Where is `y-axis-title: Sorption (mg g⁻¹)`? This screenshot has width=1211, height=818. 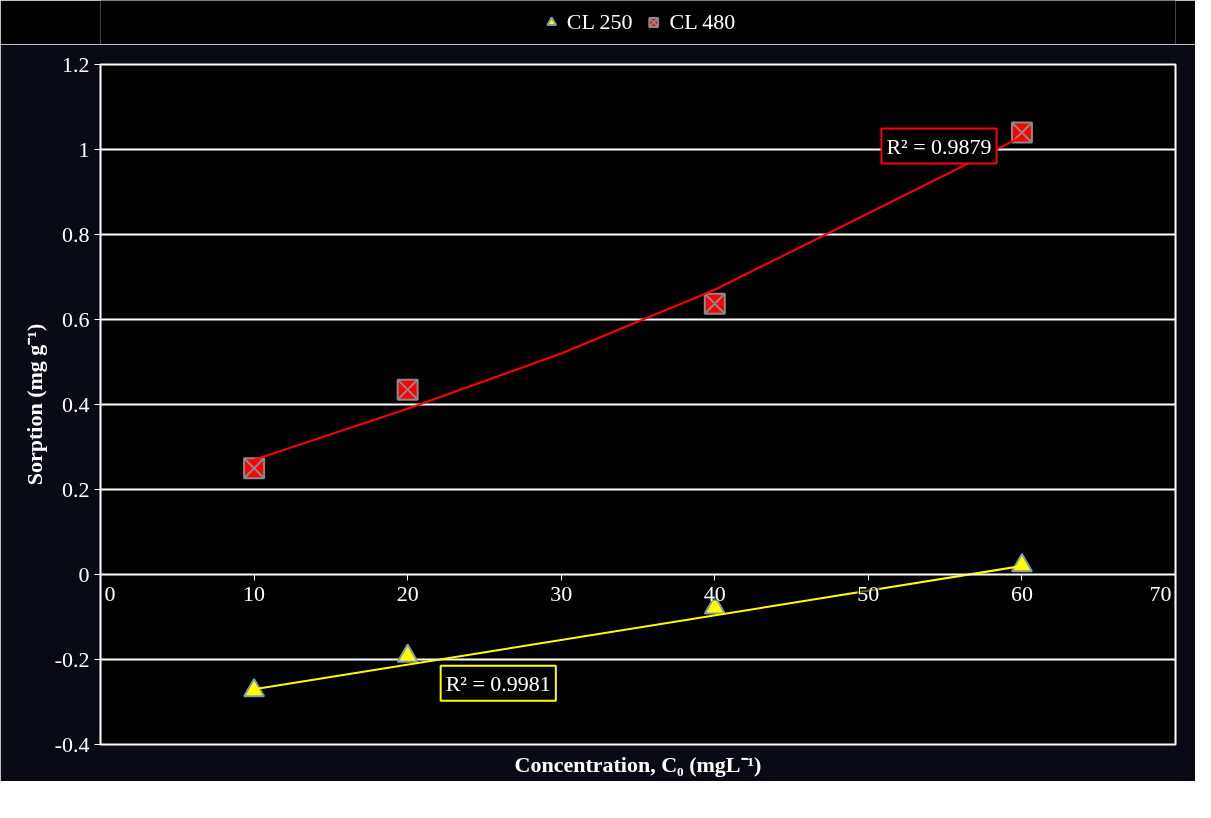
y-axis-title: Sorption (mg g⁻¹) is located at coordinates (34, 404).